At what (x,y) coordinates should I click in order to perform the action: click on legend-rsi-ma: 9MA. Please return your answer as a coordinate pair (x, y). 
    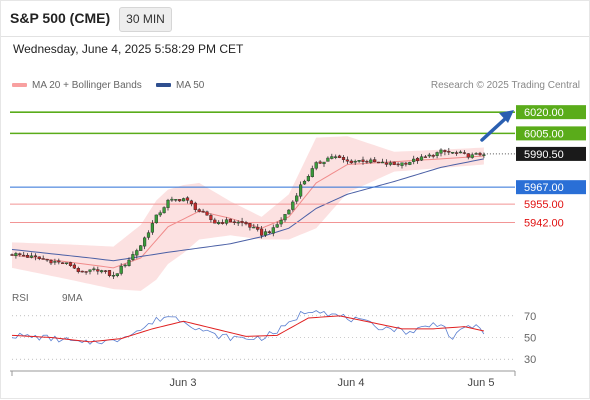
    Looking at the image, I should click on (72, 298).